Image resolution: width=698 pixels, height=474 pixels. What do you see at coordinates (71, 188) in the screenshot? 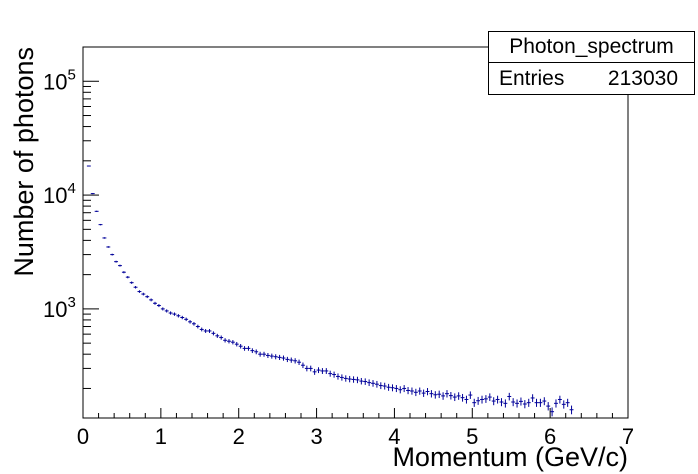
I see `y-tick-exponent: 4` at bounding box center [71, 188].